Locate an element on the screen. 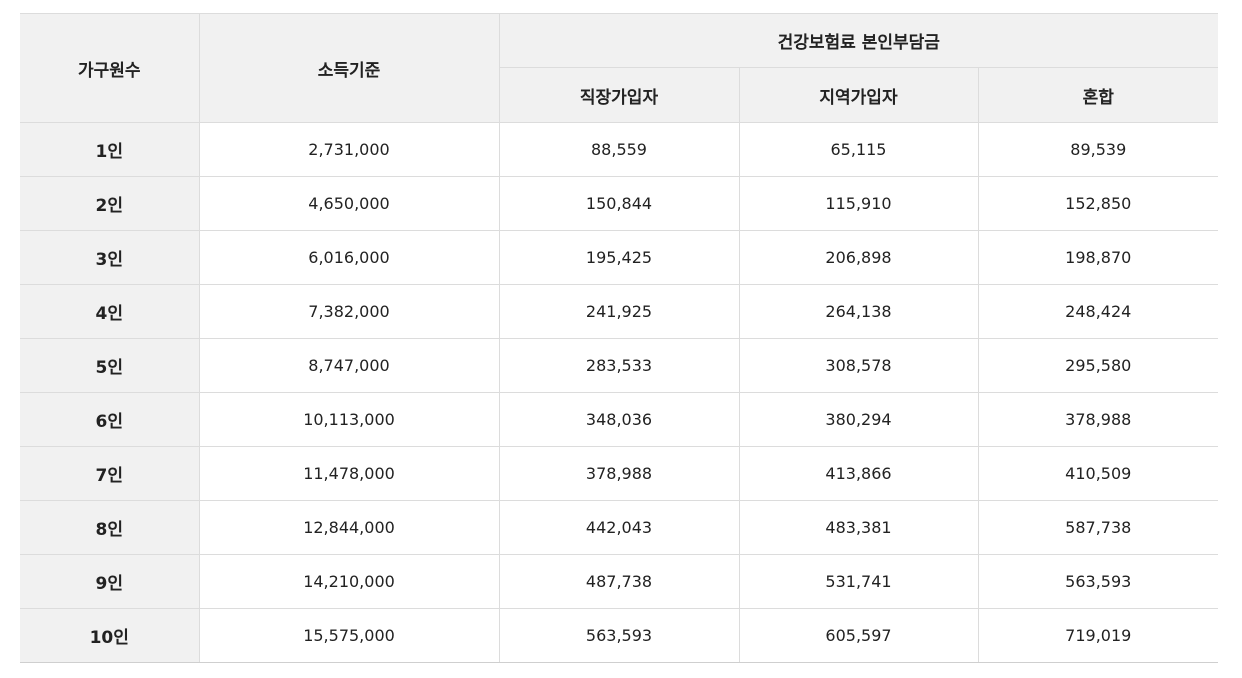  table-row: 4인 7,382,000 241,925 264,138 248,424 is located at coordinates (619, 311).